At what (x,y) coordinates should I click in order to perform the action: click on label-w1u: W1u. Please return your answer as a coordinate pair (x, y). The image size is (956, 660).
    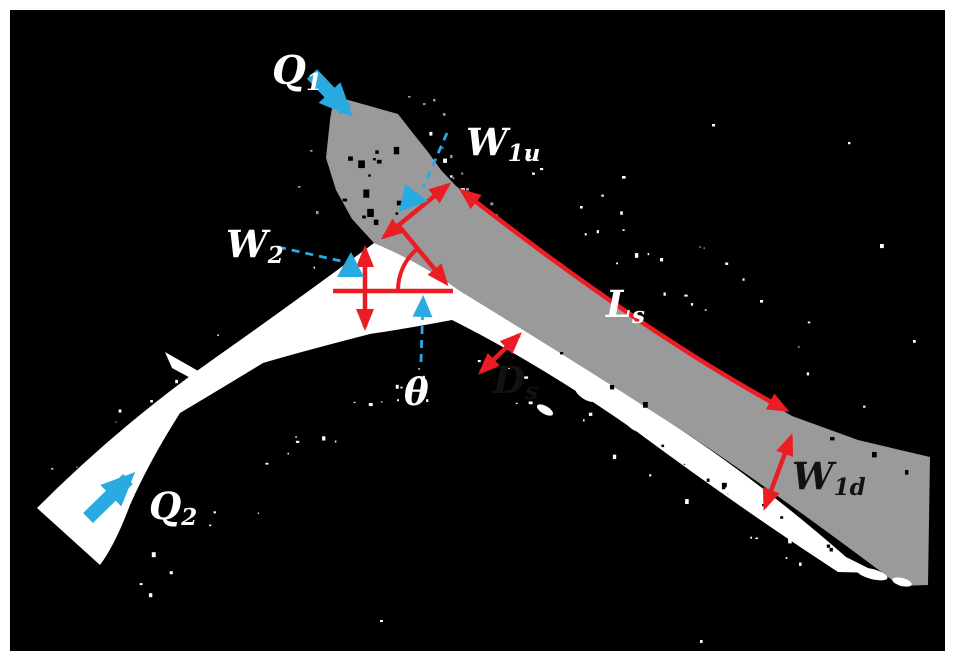
    Looking at the image, I should click on (503, 143).